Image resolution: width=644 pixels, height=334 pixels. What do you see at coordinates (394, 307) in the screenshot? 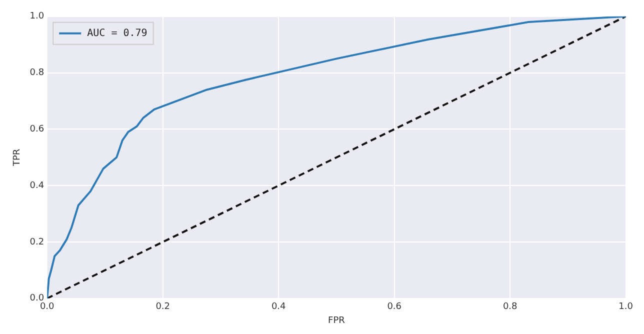
I see `x-tick-label: 0.6` at bounding box center [394, 307].